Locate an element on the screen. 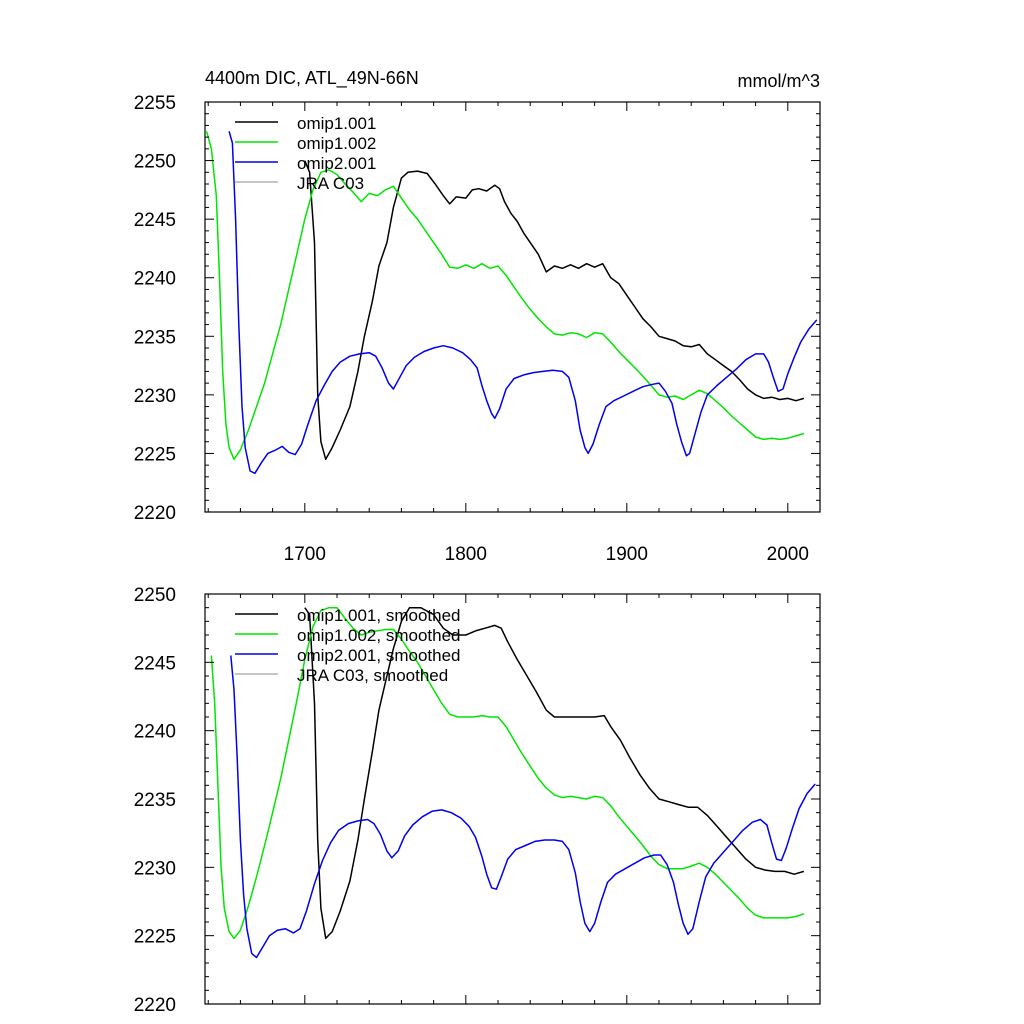 This screenshot has height=1024, width=1024. legend-label: omip1.002, smoothed is located at coordinates (379, 635).